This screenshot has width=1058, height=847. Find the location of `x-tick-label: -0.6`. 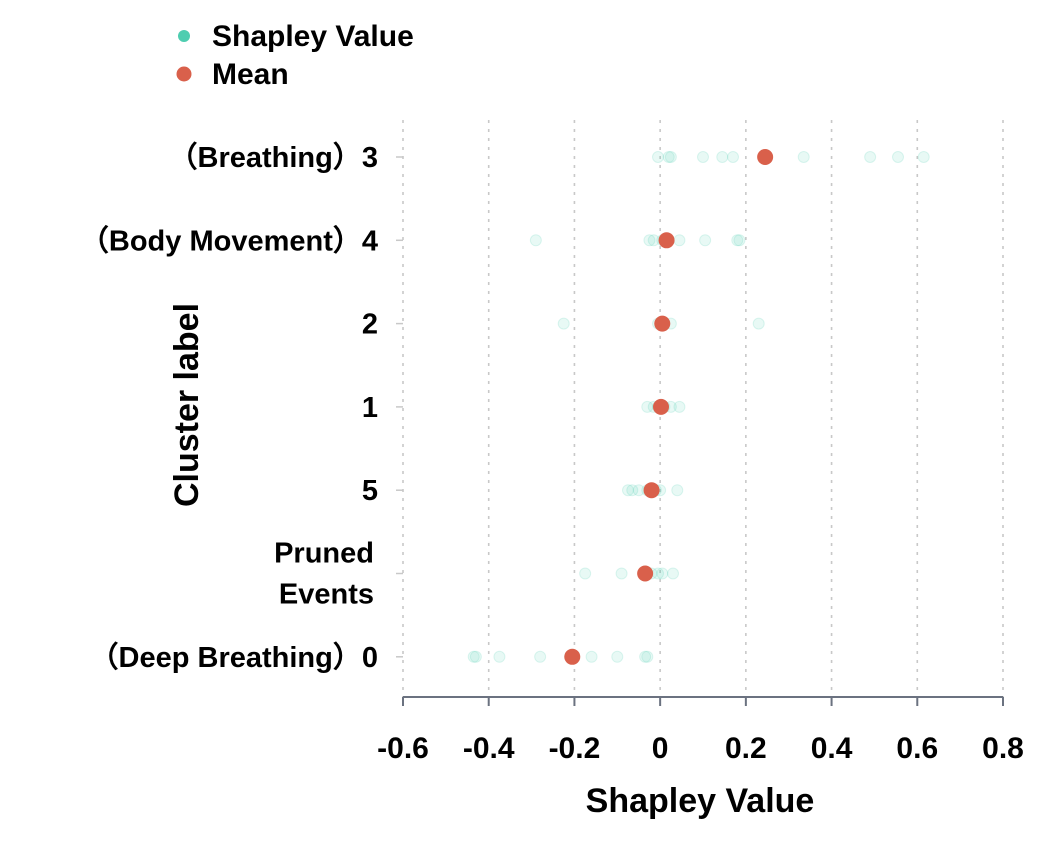

x-tick-label: -0.6 is located at coordinates (403, 748).